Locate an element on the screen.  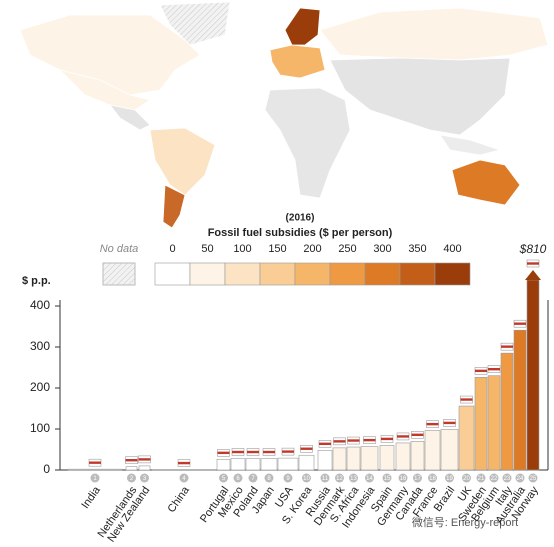
rank-label: 8 is located at coordinates (269, 479).